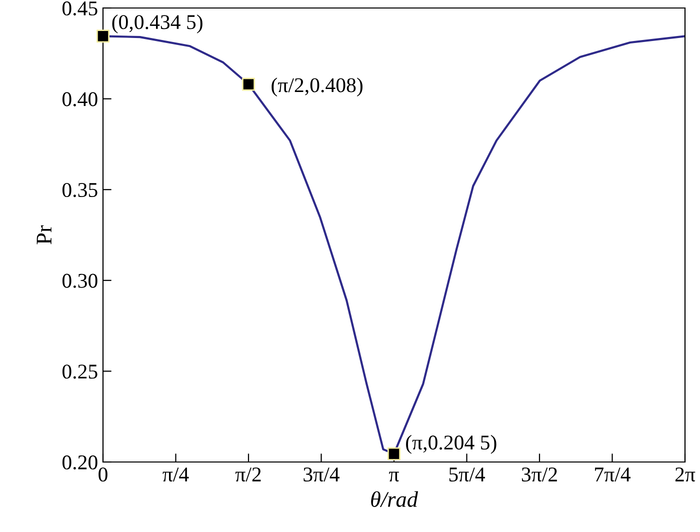 The image size is (700, 532). Describe the element at coordinates (80, 8) in the screenshot. I see `y-tick-label: 0.45` at that location.